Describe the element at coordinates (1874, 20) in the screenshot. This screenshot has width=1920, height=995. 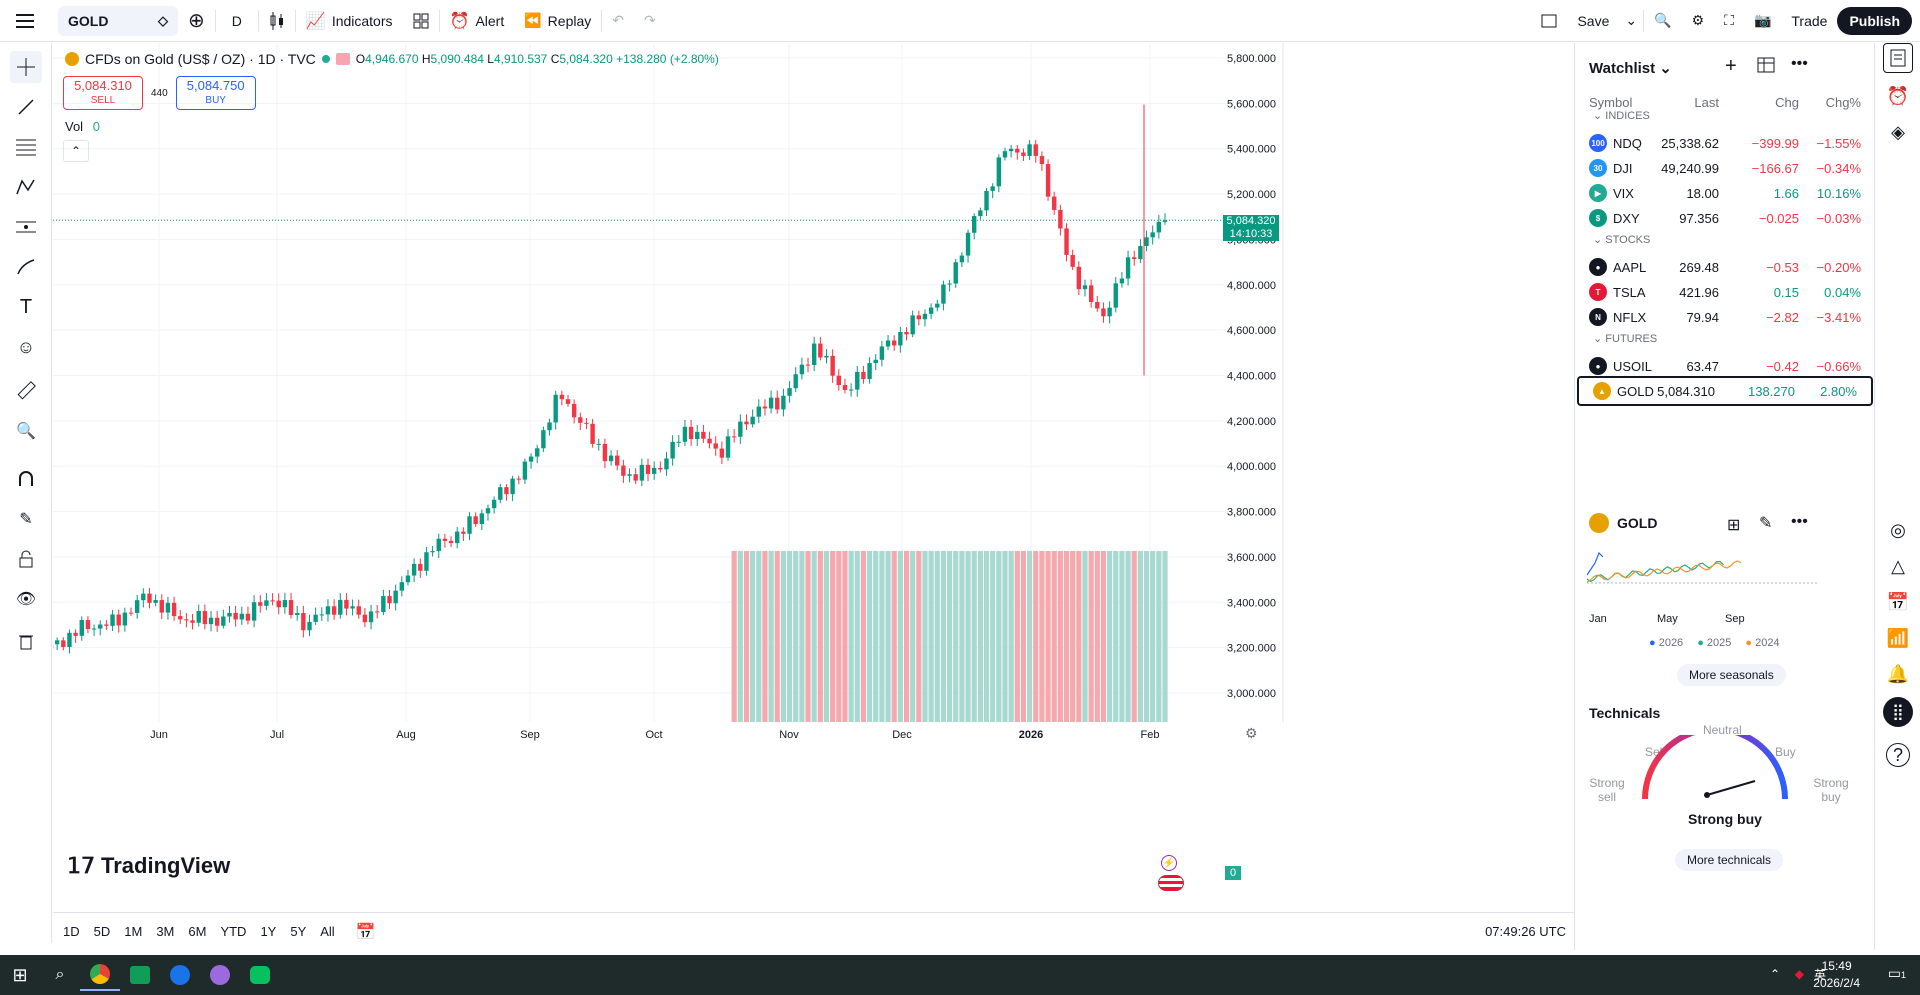
I see `publish-button: Publish` at that location.